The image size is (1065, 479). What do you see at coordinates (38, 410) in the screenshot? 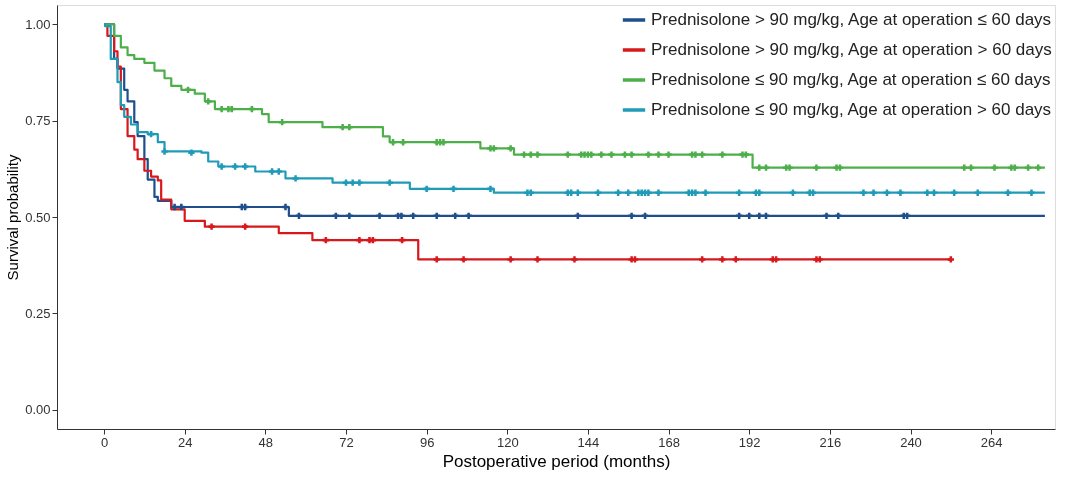
I see `y-tick-label: 0.00` at bounding box center [38, 410].